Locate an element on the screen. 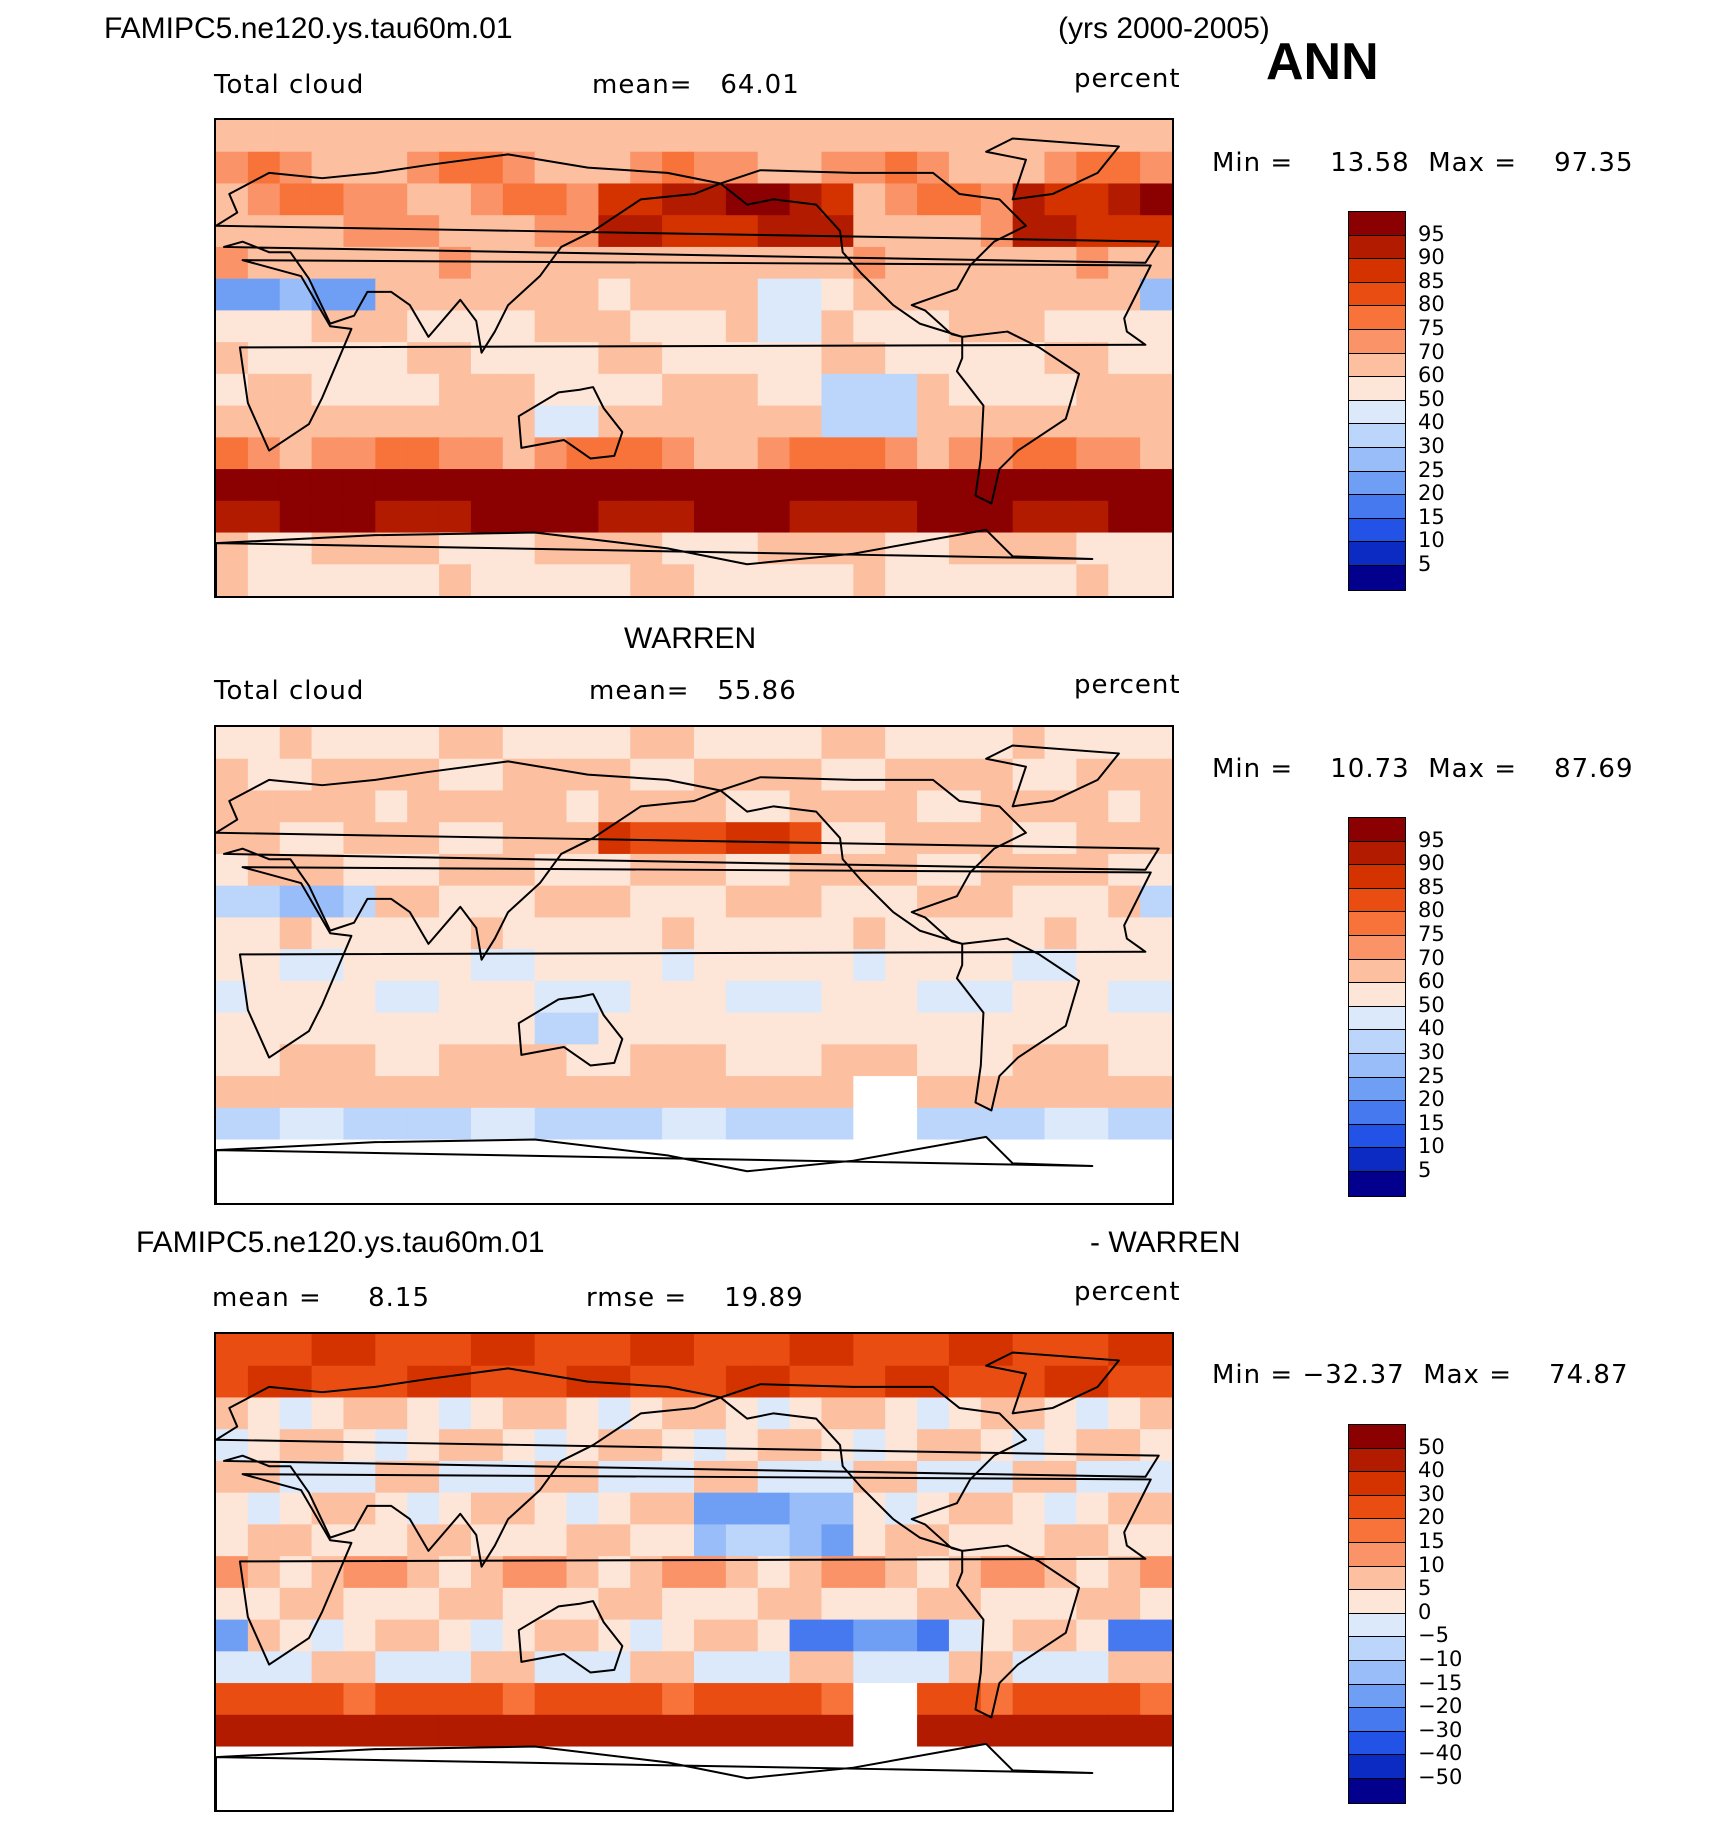 Image resolution: width=1710 pixels, height=1831 pixels. colorbar-tick-label: −5 is located at coordinates (1433, 1635).